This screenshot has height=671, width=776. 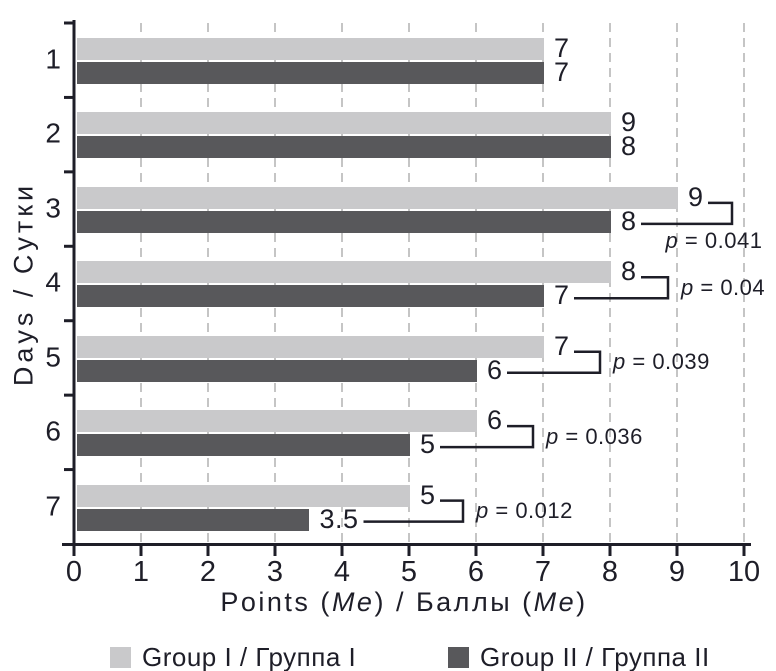 I want to click on x-axis-title-part: ) / Баллы (, so click(x=454, y=602).